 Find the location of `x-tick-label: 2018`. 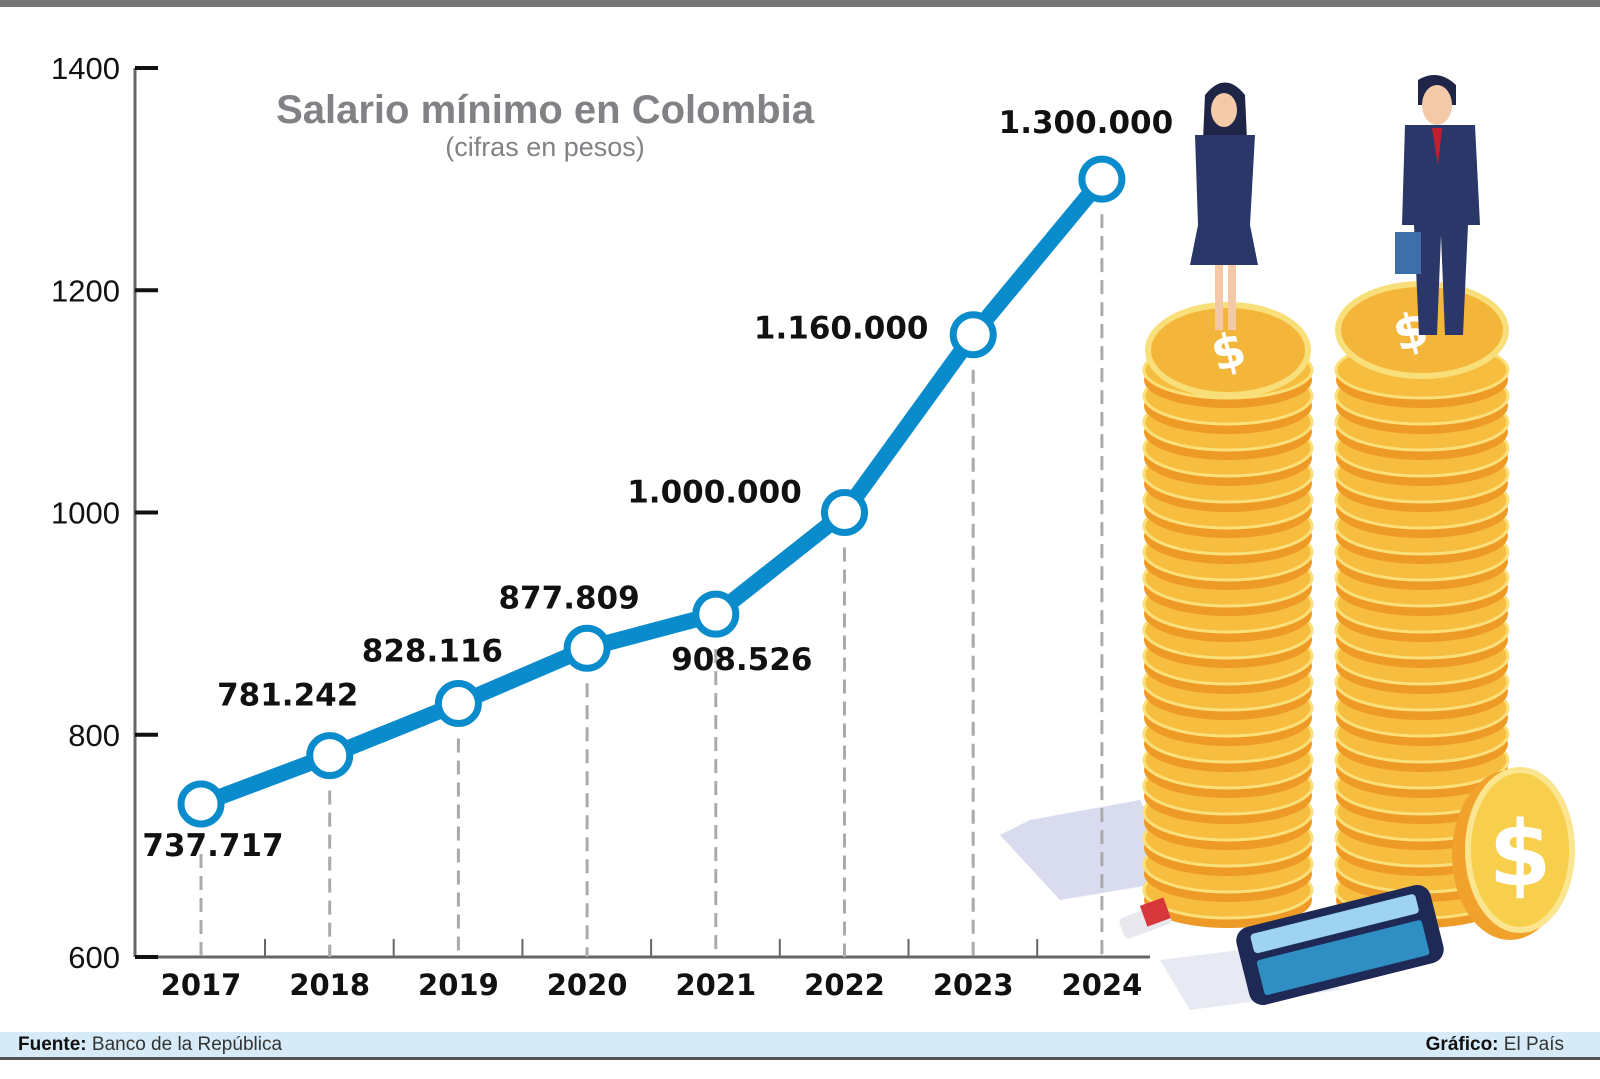

x-tick-label: 2018 is located at coordinates (329, 985).